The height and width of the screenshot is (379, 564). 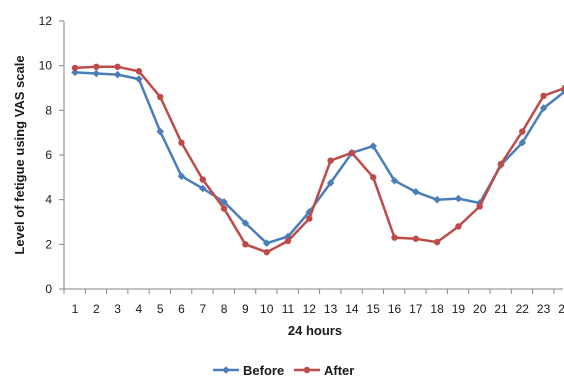 What do you see at coordinates (160, 309) in the screenshot?
I see `x-tick-label: 5` at bounding box center [160, 309].